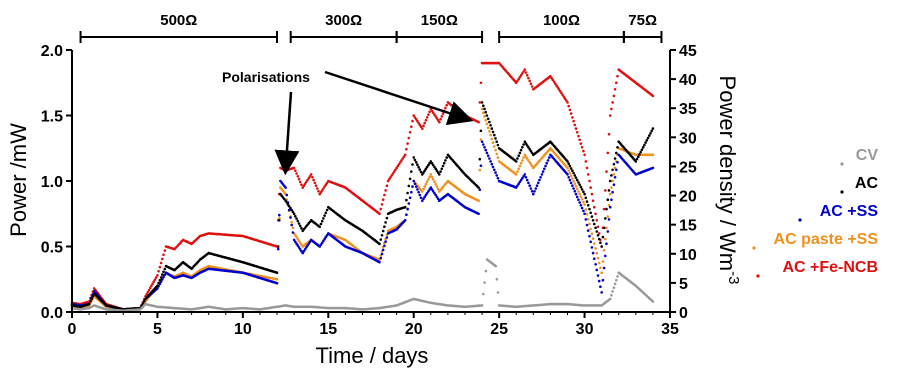 The width and height of the screenshot is (903, 369). What do you see at coordinates (642, 20) in the screenshot?
I see `resistor-label: 75Ω` at bounding box center [642, 20].